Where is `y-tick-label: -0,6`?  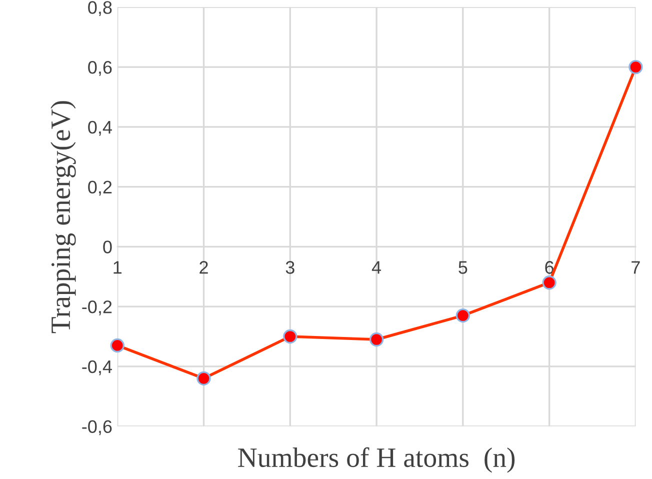
y-tick-label: -0,6 is located at coordinates (97, 428).